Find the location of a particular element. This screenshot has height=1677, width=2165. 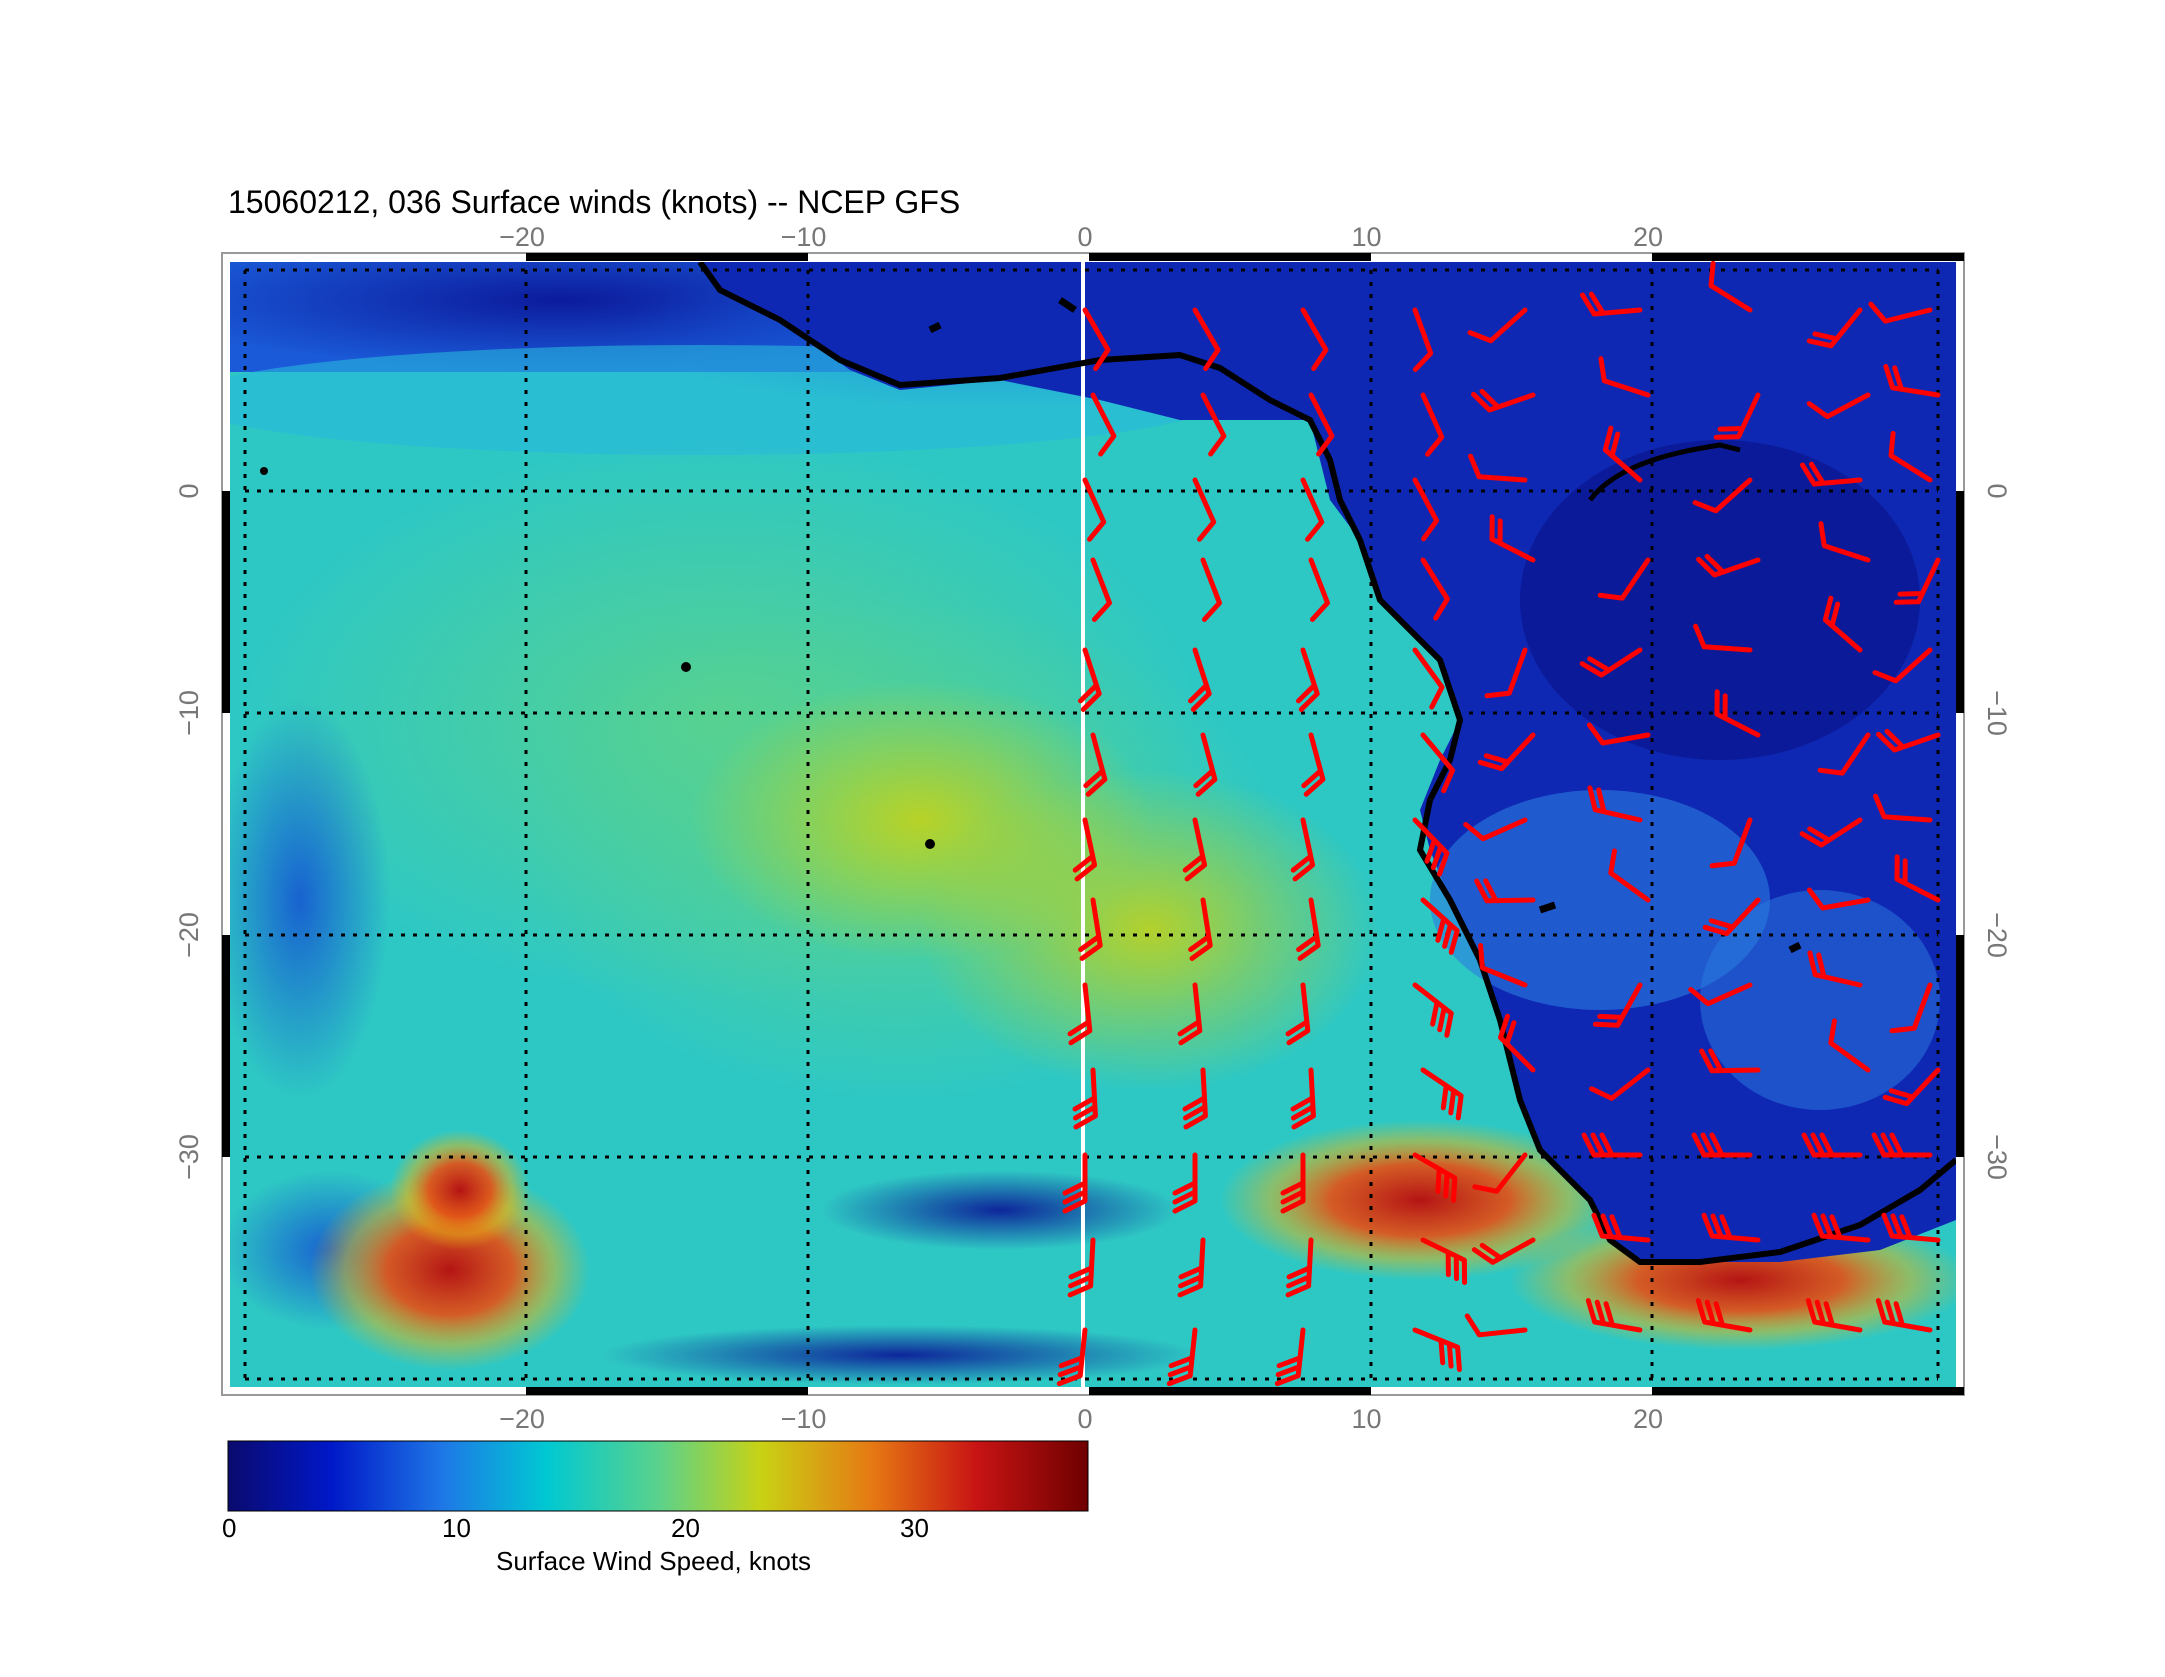

lat-labels-right: 0 −10 −20 −30 is located at coordinates (1997, 831).